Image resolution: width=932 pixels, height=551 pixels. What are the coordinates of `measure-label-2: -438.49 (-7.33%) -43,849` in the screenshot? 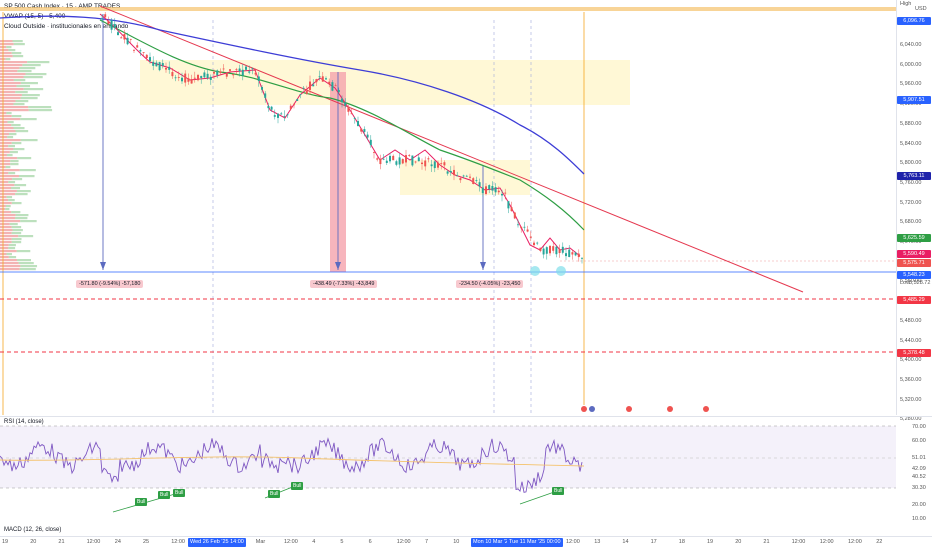 It's located at (344, 284).